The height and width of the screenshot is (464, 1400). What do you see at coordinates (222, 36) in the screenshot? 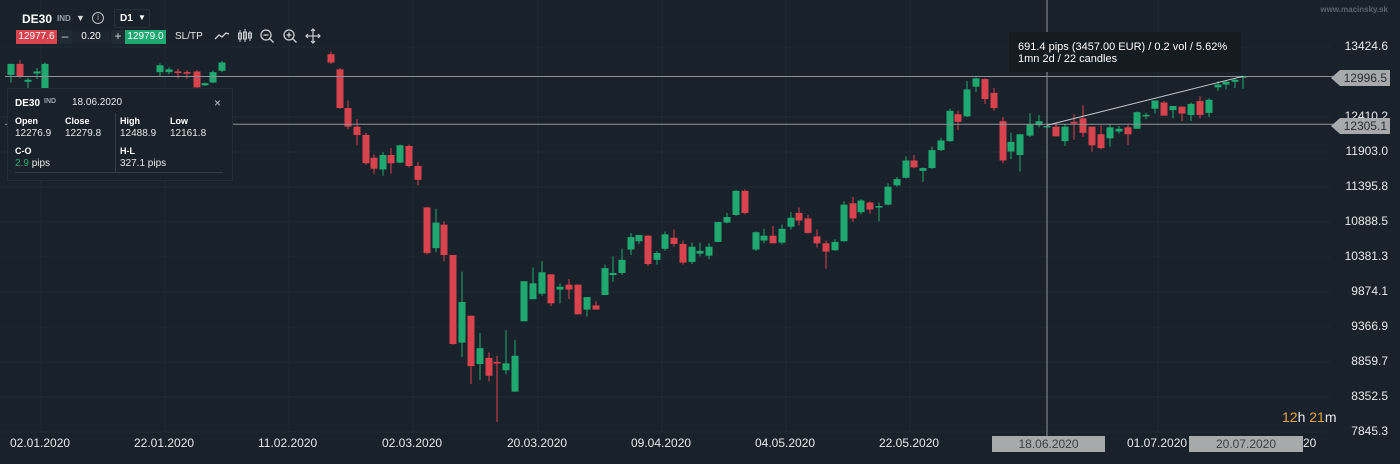
I see `line-chart-icon` at bounding box center [222, 36].